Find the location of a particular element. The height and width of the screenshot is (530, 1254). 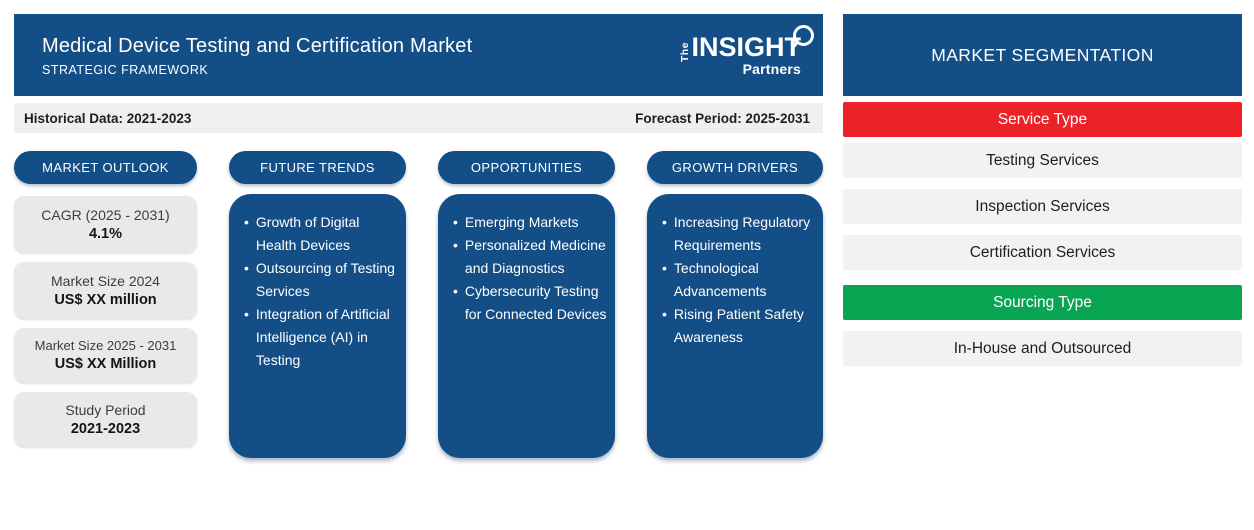

stat-label: Study Period is located at coordinates (105, 409).